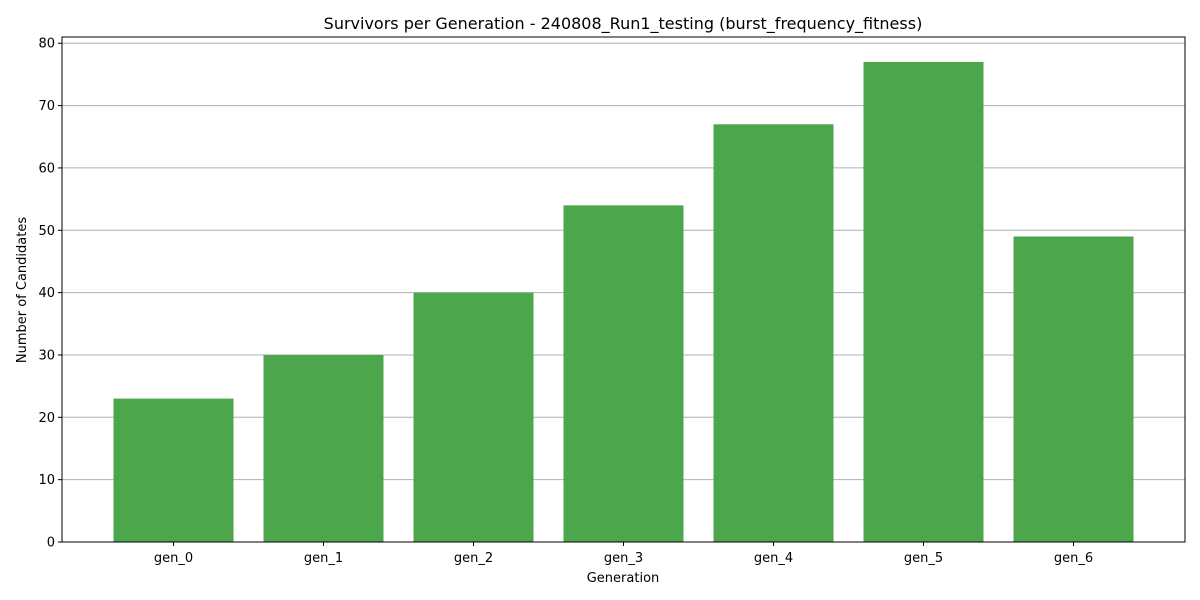  What do you see at coordinates (46, 231) in the screenshot?
I see `y-tick-label: 50` at bounding box center [46, 231].